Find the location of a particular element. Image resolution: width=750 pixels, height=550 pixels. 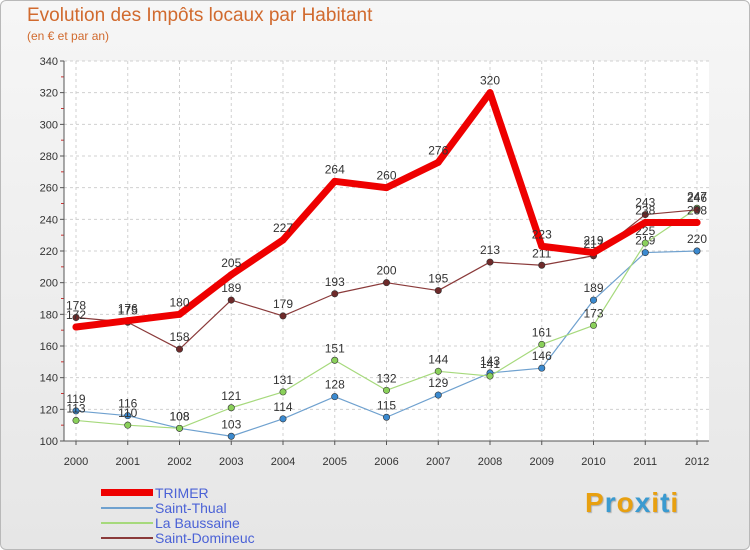

data-label-saint-thual: 119 is located at coordinates (75, 399).